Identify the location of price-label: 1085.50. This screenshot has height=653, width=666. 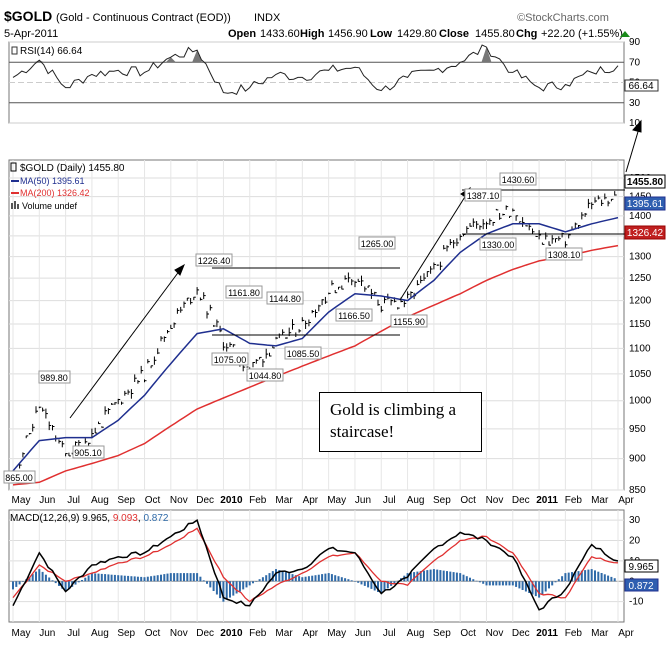
(303, 353).